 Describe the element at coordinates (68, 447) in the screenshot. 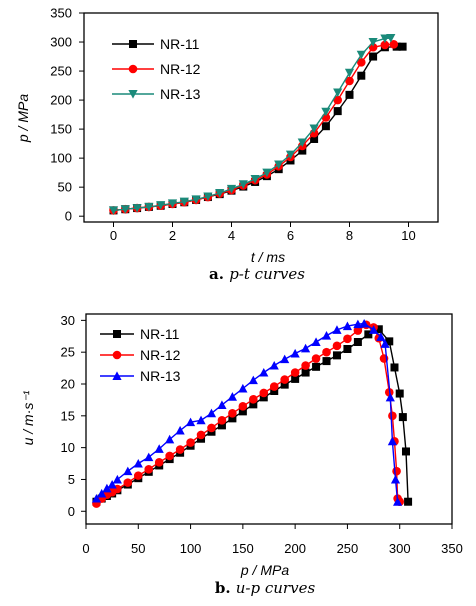

I see `y-tick-label: 10` at that location.